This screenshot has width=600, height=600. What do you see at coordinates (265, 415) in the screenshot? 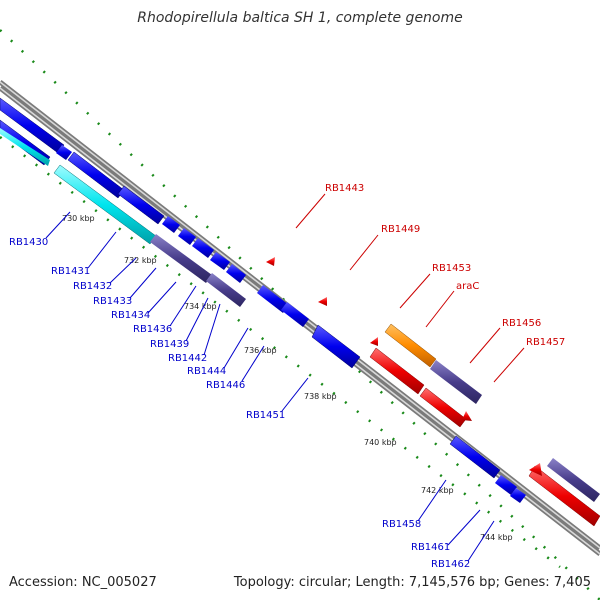
I see `gene-label: RB1451` at bounding box center [265, 415].